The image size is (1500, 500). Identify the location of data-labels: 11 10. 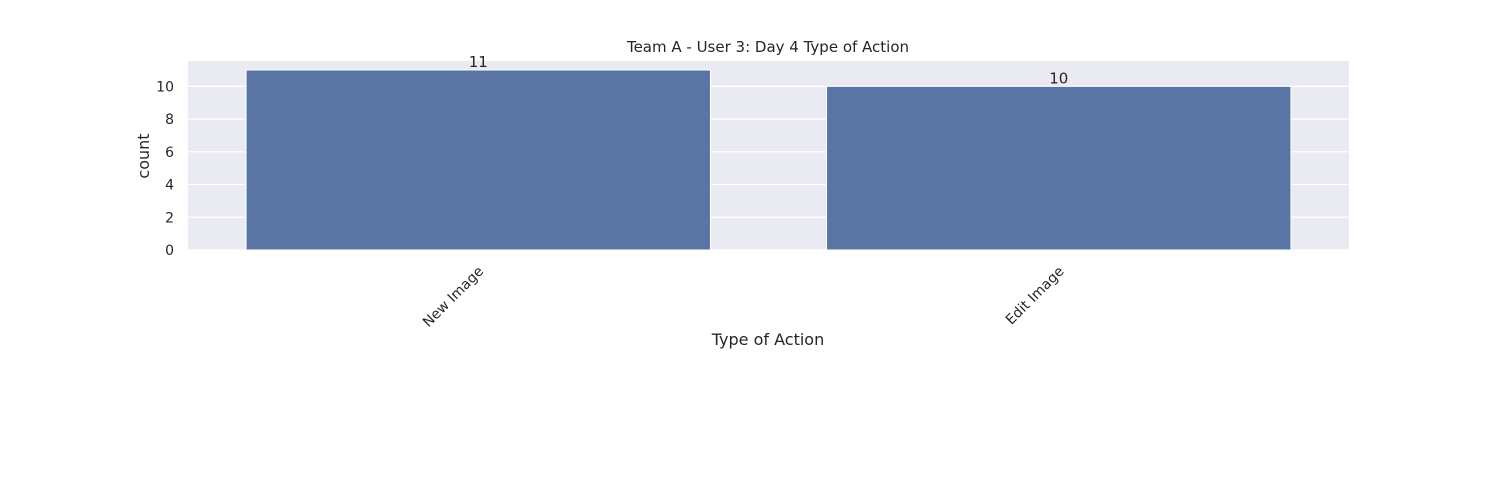
(769, 70).